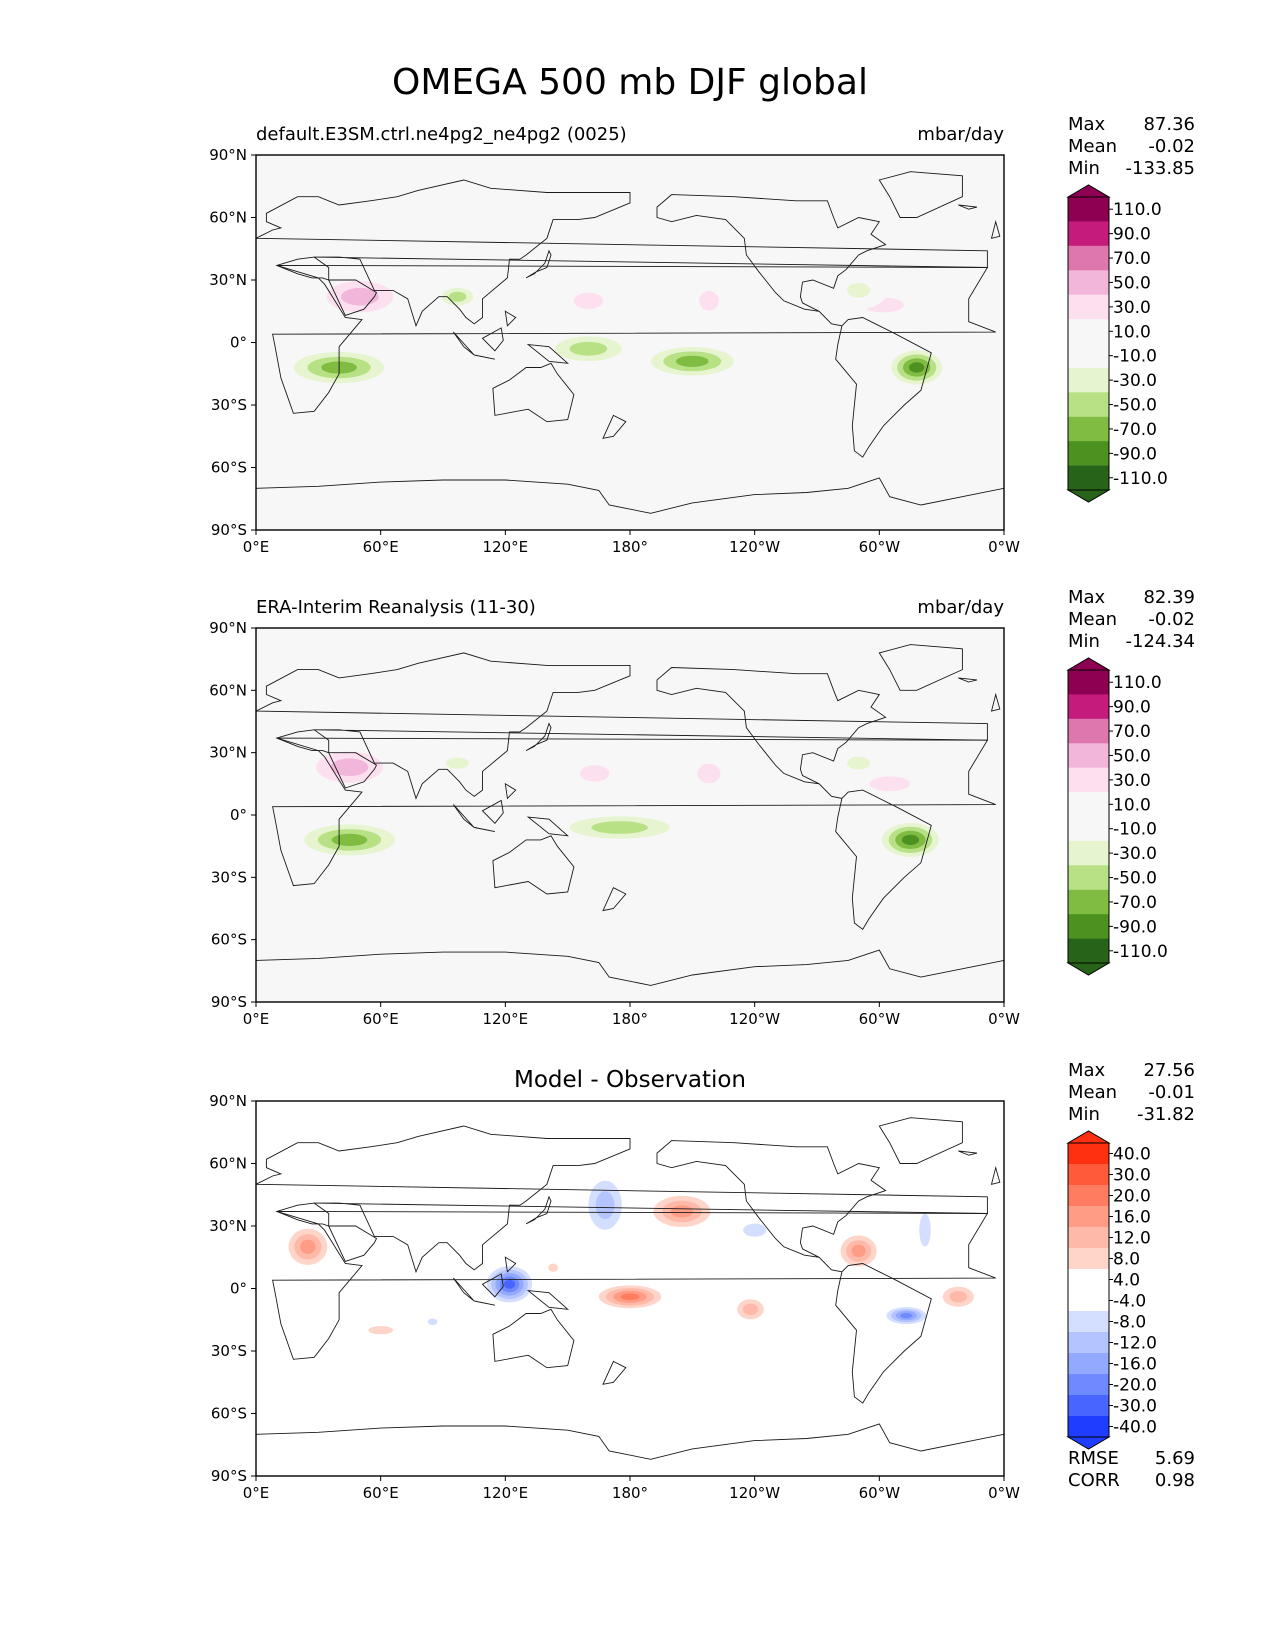 The height and width of the screenshot is (1650, 1275). I want to click on figure-title: OMEGA 500 mb DJF global, so click(630, 82).